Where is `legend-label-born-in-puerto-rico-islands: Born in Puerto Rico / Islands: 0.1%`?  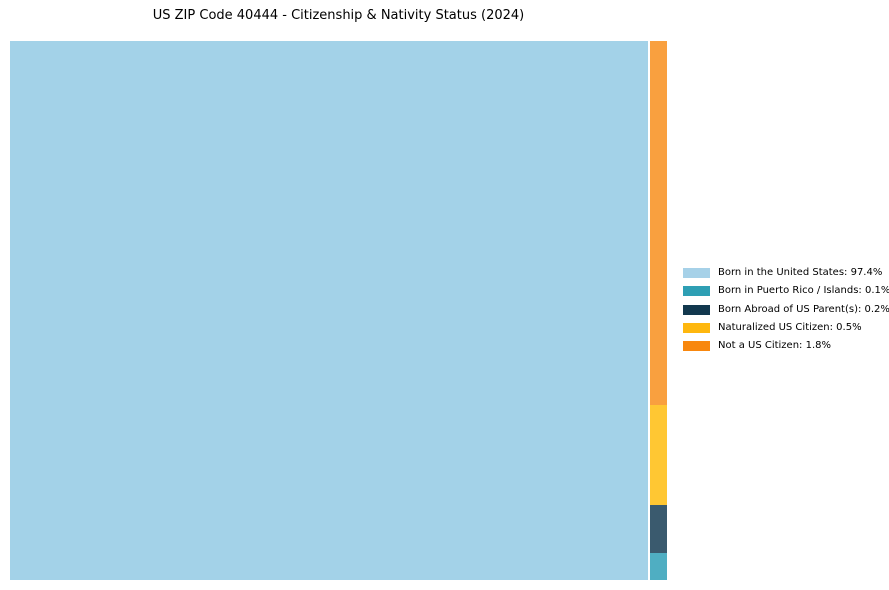 legend-label-born-in-puerto-rico-islands: Born in Puerto Rico / Islands: 0.1% is located at coordinates (803, 291).